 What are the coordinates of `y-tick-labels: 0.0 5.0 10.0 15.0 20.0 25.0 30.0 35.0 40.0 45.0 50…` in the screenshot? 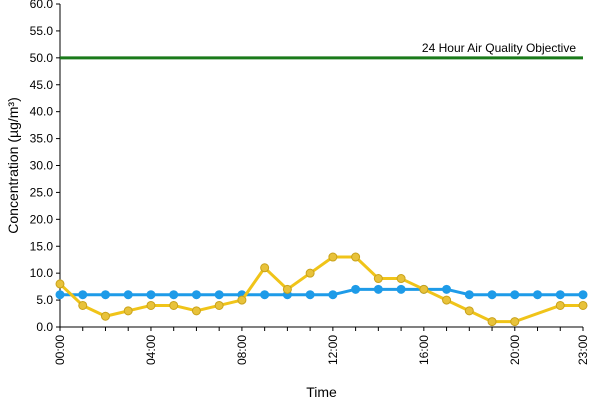 It's located at (45, 167).